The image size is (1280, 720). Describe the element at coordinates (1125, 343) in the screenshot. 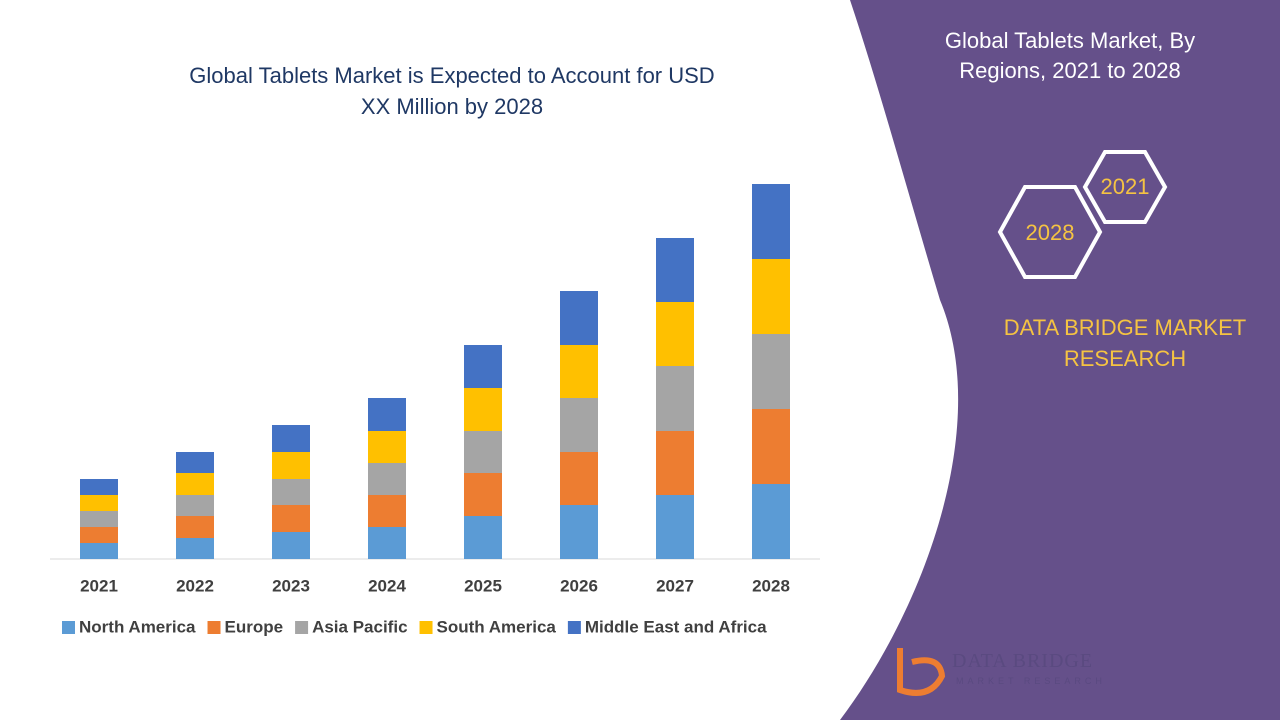

I see `brand: DATA BRIDGE MARKET RESEARCH` at that location.